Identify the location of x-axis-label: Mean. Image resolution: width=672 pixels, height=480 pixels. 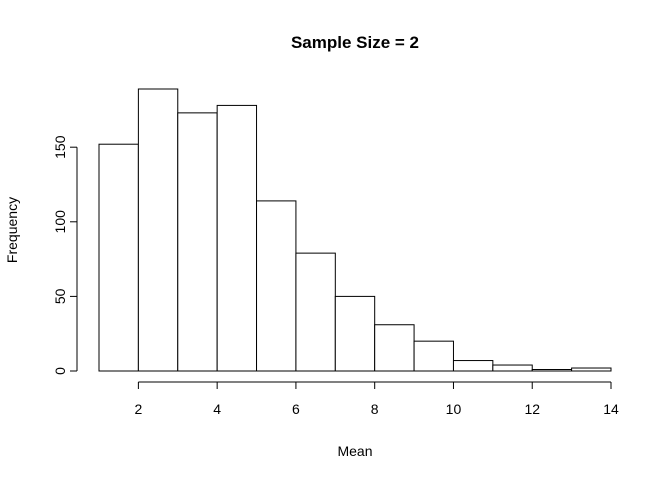
(354, 451).